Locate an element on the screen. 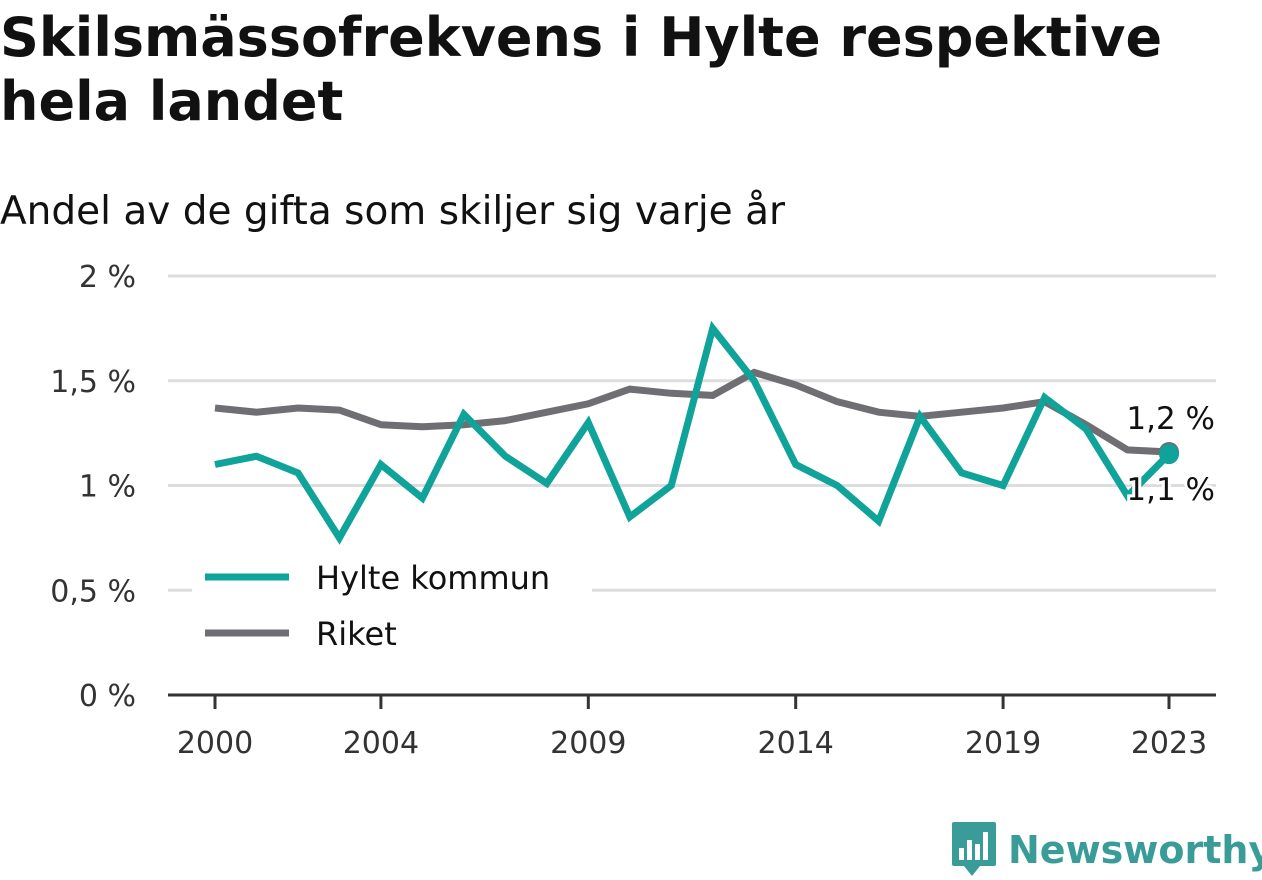 The image size is (1262, 880). y-tick-label: 1 % is located at coordinates (107, 487).